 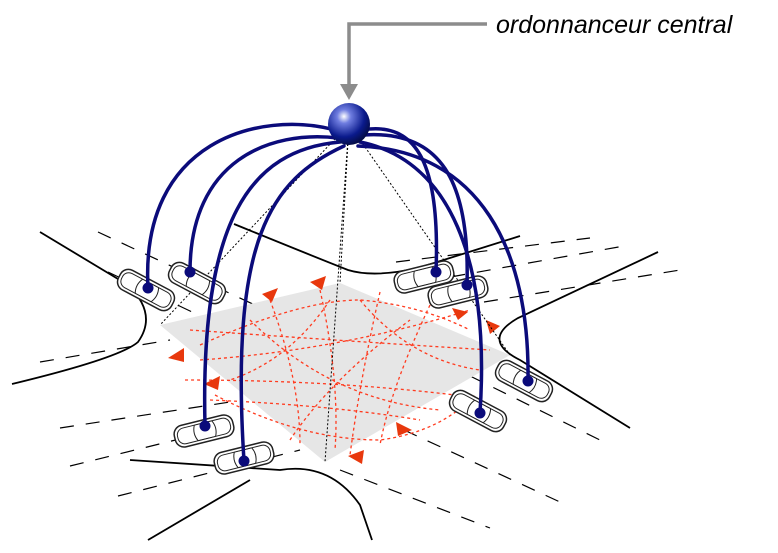 What do you see at coordinates (212, 383) in the screenshot?
I see `arrow-west-b` at bounding box center [212, 383].